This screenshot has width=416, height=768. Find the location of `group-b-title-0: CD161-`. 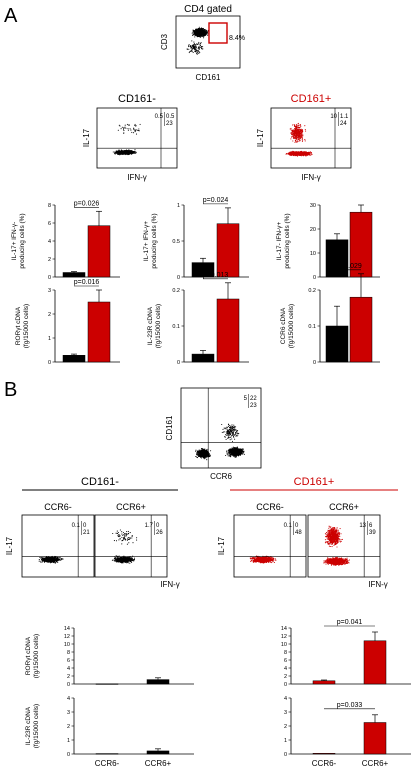

group-b-title-0: CD161- is located at coordinates (100, 482).